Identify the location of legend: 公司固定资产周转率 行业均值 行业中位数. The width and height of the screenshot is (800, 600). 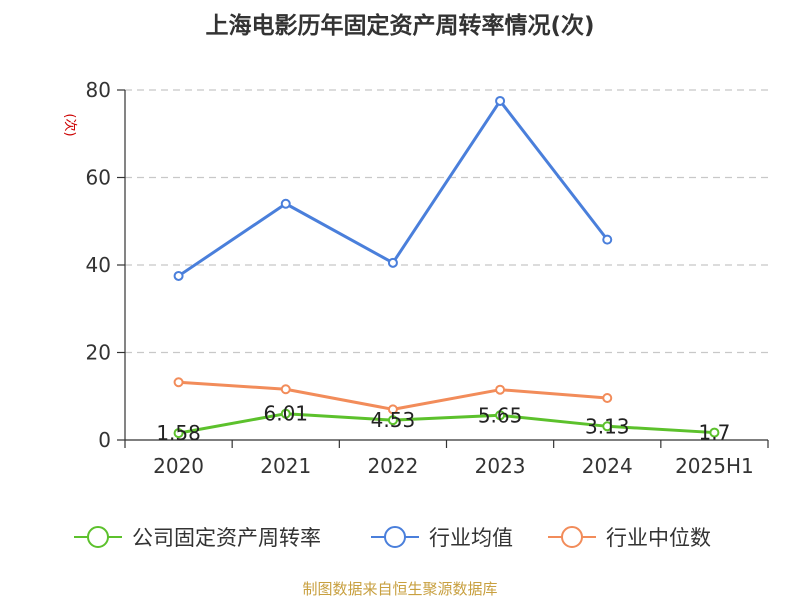
(392, 538).